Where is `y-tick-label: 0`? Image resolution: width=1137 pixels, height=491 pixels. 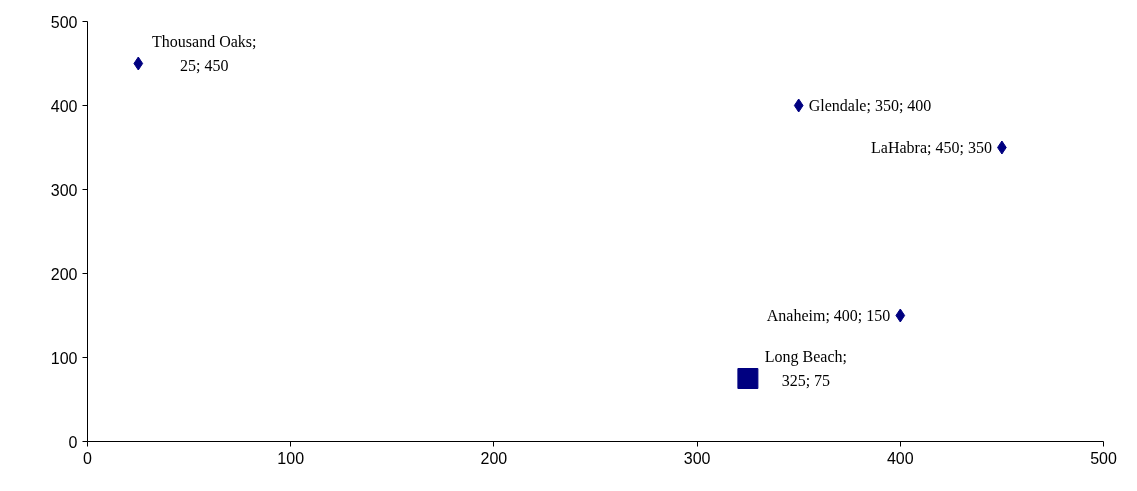 y-tick-label: 0 is located at coordinates (73, 442).